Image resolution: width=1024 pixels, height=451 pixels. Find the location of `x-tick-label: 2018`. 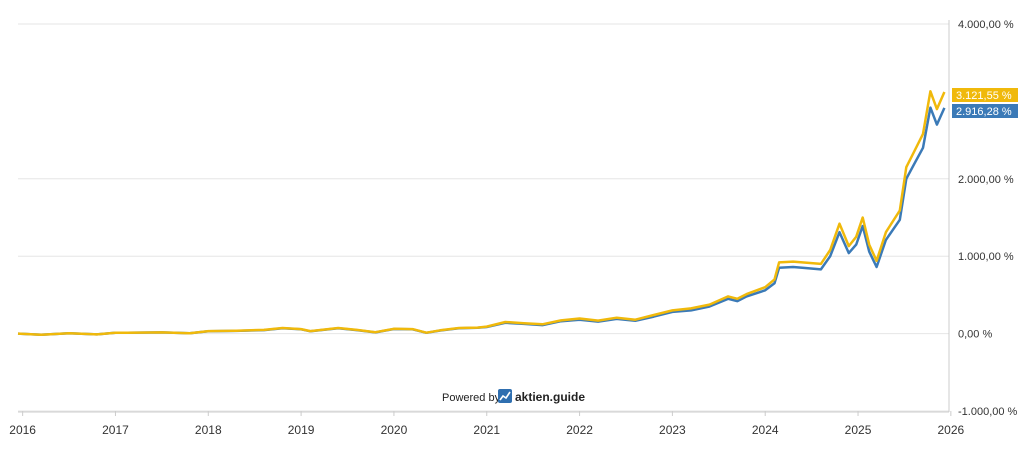

x-tick-label: 2018 is located at coordinates (208, 430).